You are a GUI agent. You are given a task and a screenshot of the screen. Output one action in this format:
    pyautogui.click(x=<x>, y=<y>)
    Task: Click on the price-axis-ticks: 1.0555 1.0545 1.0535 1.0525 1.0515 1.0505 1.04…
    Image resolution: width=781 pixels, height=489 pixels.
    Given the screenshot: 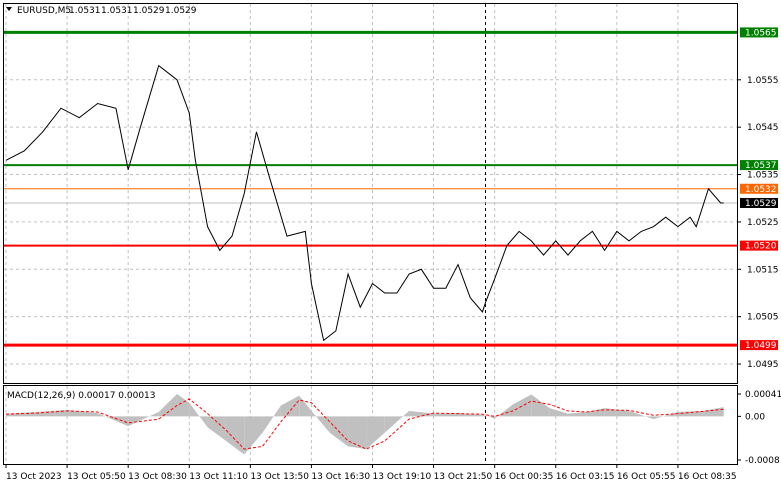 What is the action you would take?
    pyautogui.click(x=758, y=223)
    